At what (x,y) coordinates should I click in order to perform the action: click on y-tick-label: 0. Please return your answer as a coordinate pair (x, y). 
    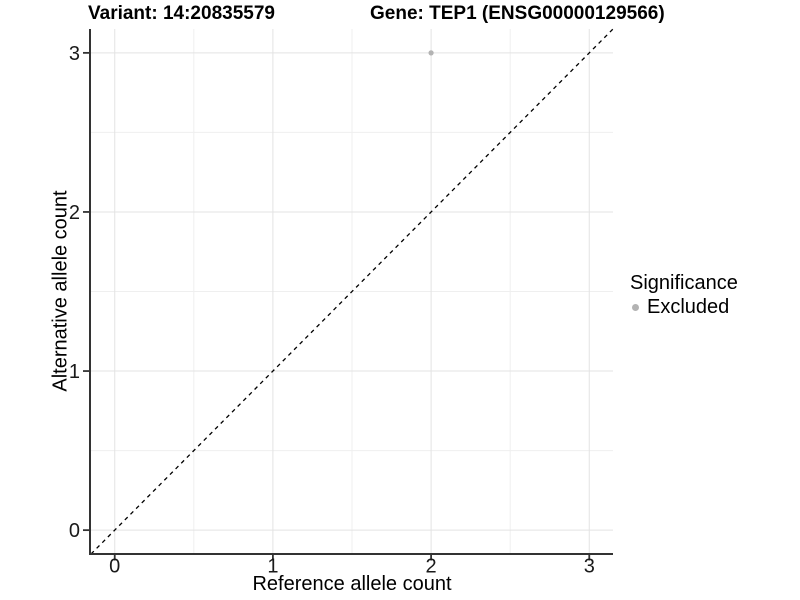
    Looking at the image, I should click on (74, 531).